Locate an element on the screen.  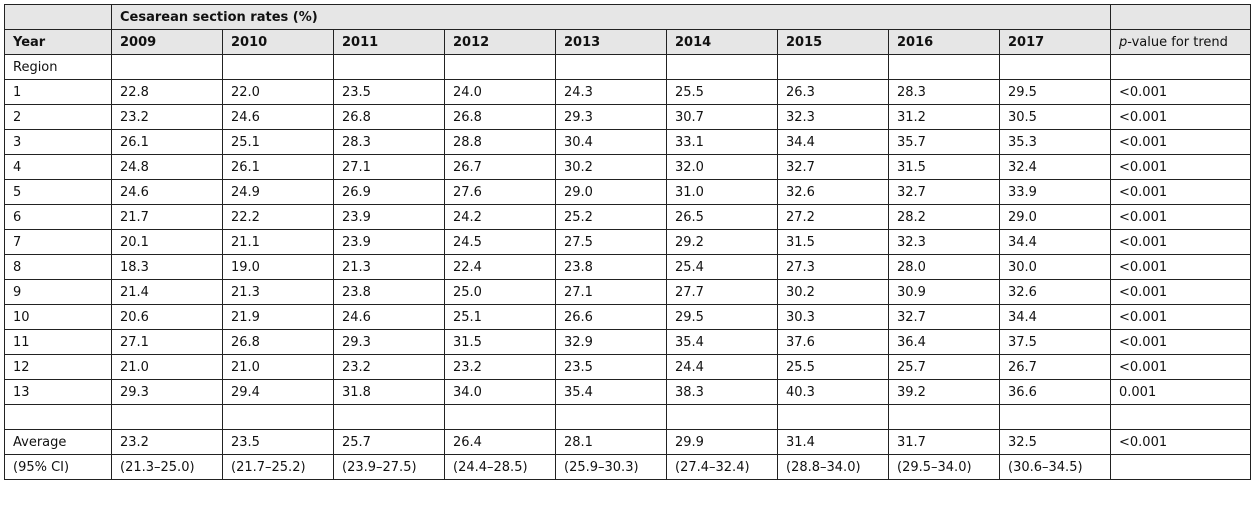
rate-cell: 30.7 is located at coordinates (722, 117).